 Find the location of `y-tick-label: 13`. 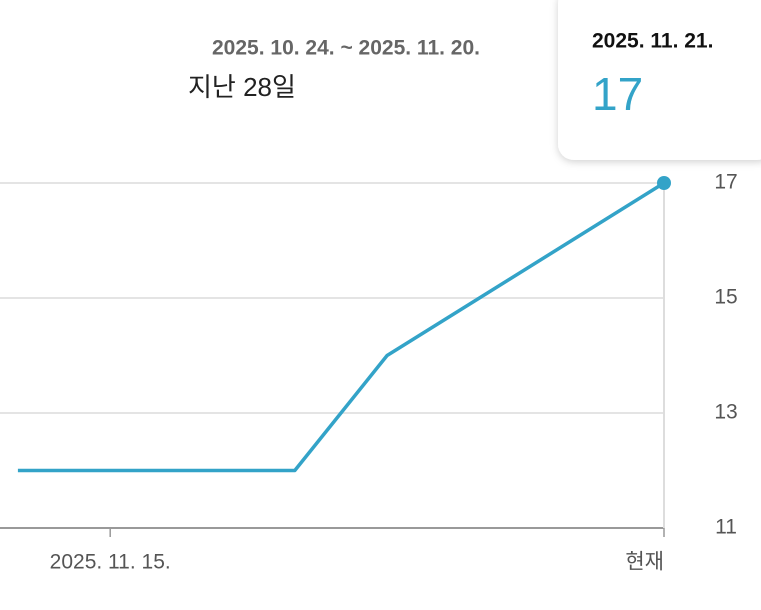

y-tick-label: 13 is located at coordinates (725, 412).